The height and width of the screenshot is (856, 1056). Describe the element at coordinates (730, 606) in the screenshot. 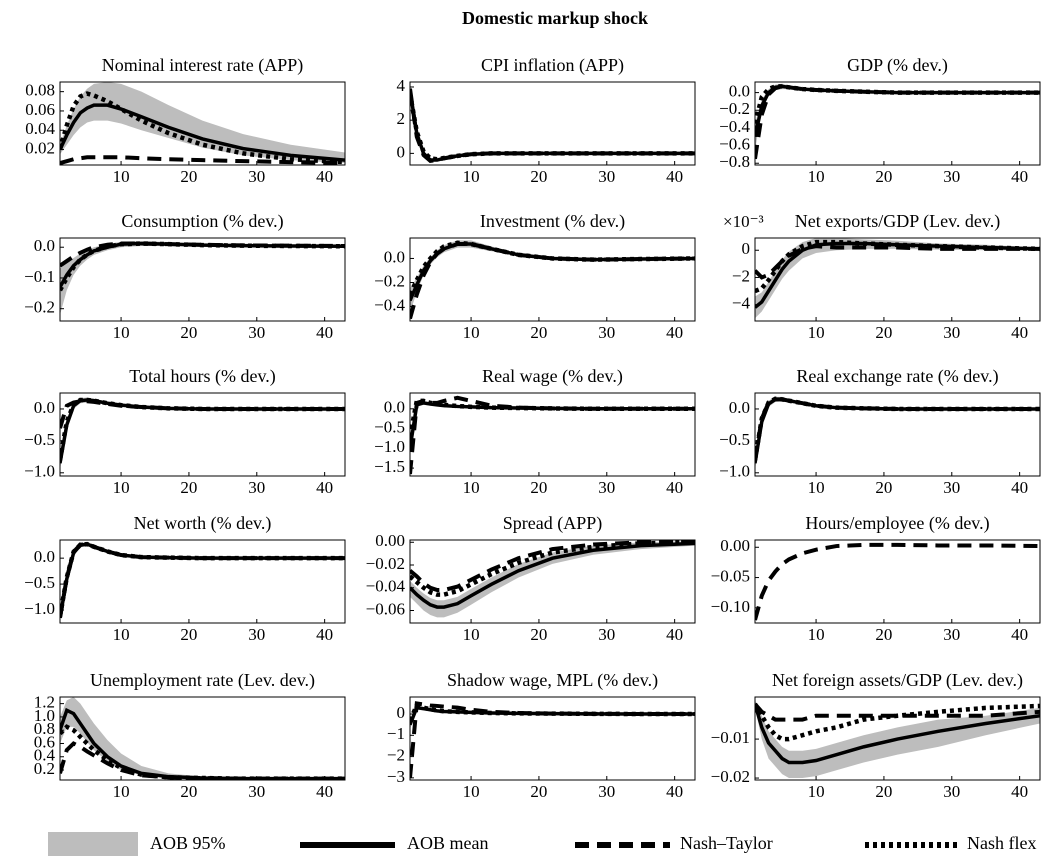

I see `y-tick-label: −0.10` at that location.